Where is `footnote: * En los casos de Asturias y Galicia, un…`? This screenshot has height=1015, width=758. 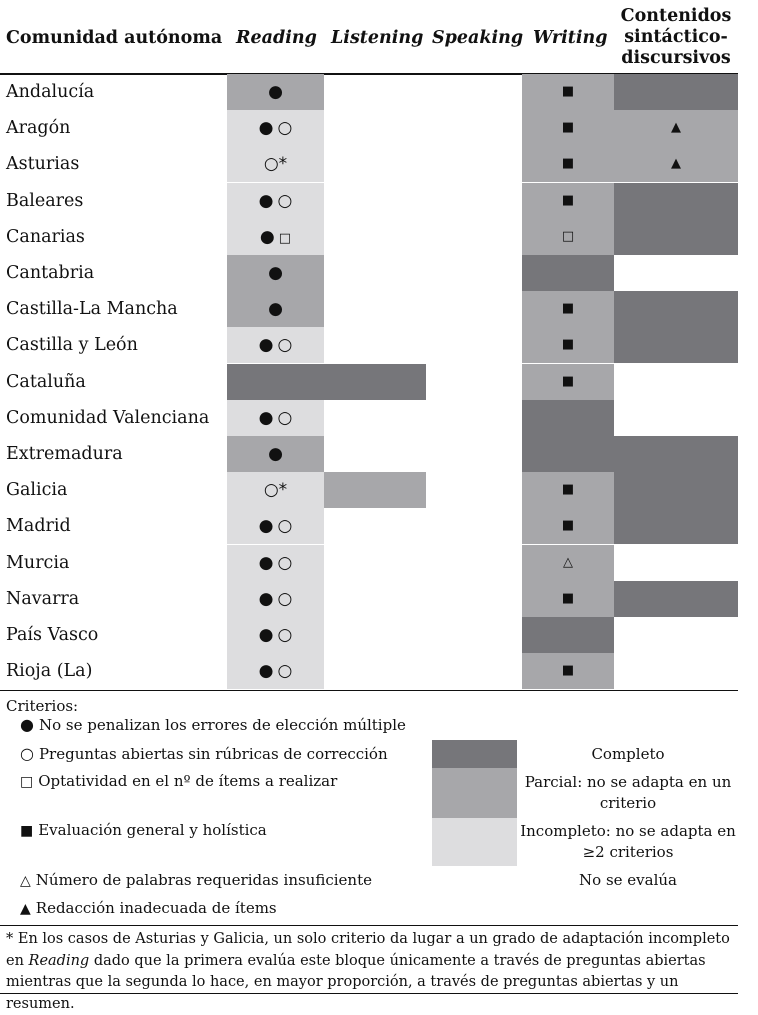 footnote: * En los casos de Asturias y Galicia, un… is located at coordinates (372, 972).